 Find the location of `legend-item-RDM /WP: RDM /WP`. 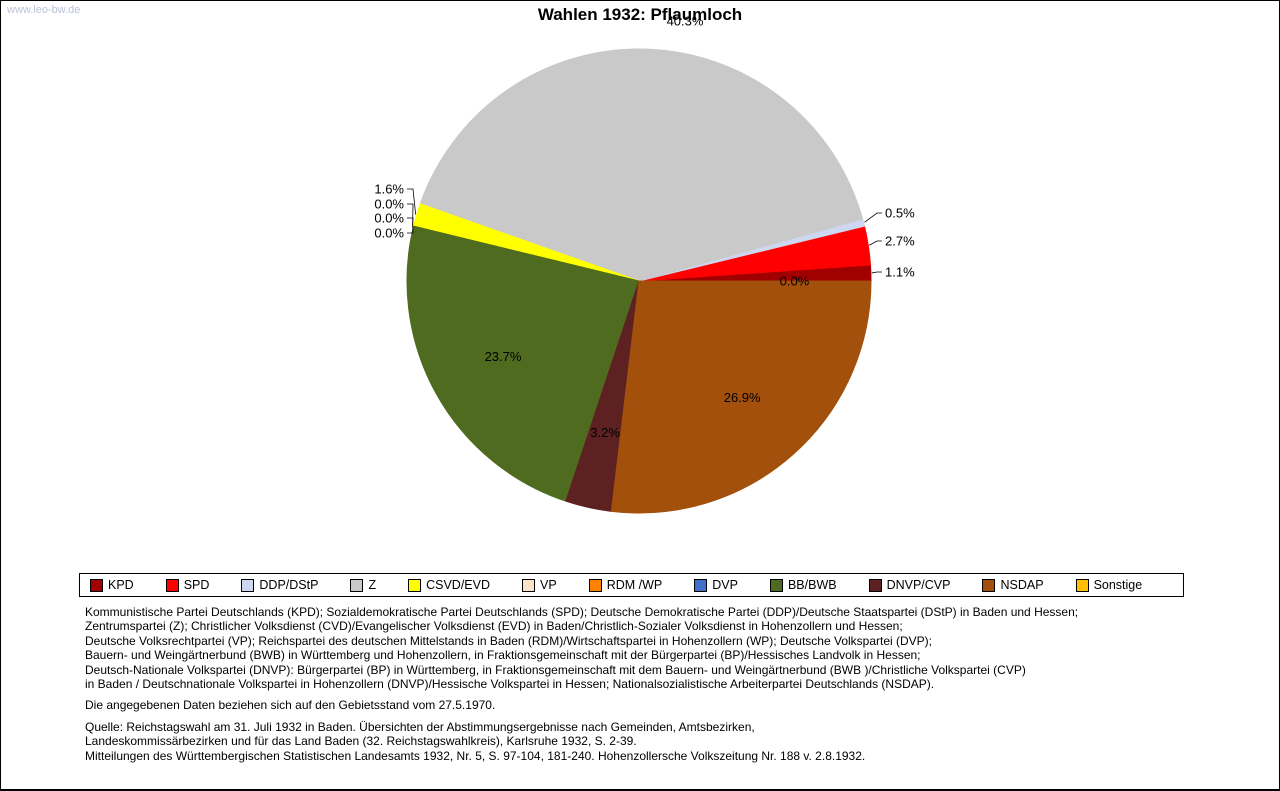

legend-item-RDM /WP: RDM /WP is located at coordinates (625, 585).